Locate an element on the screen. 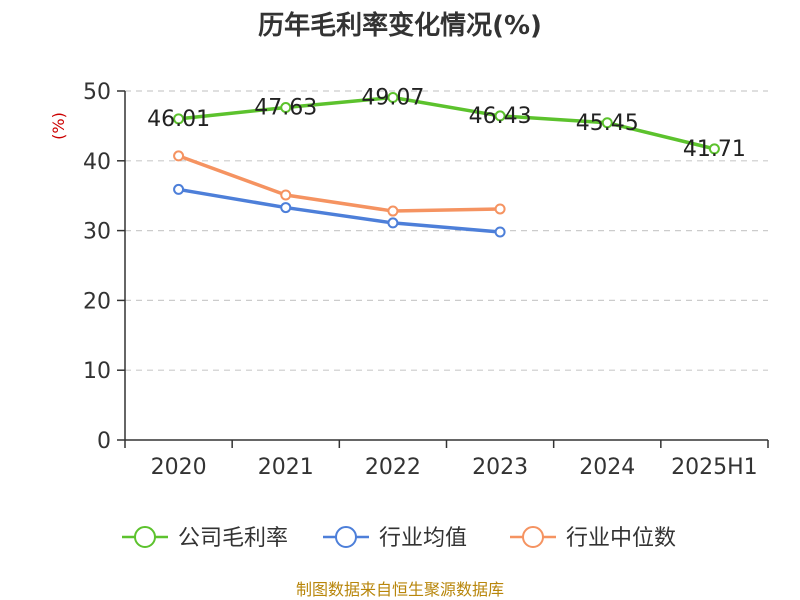 The height and width of the screenshot is (600, 800). y-tick-label: 30 is located at coordinates (97, 232).